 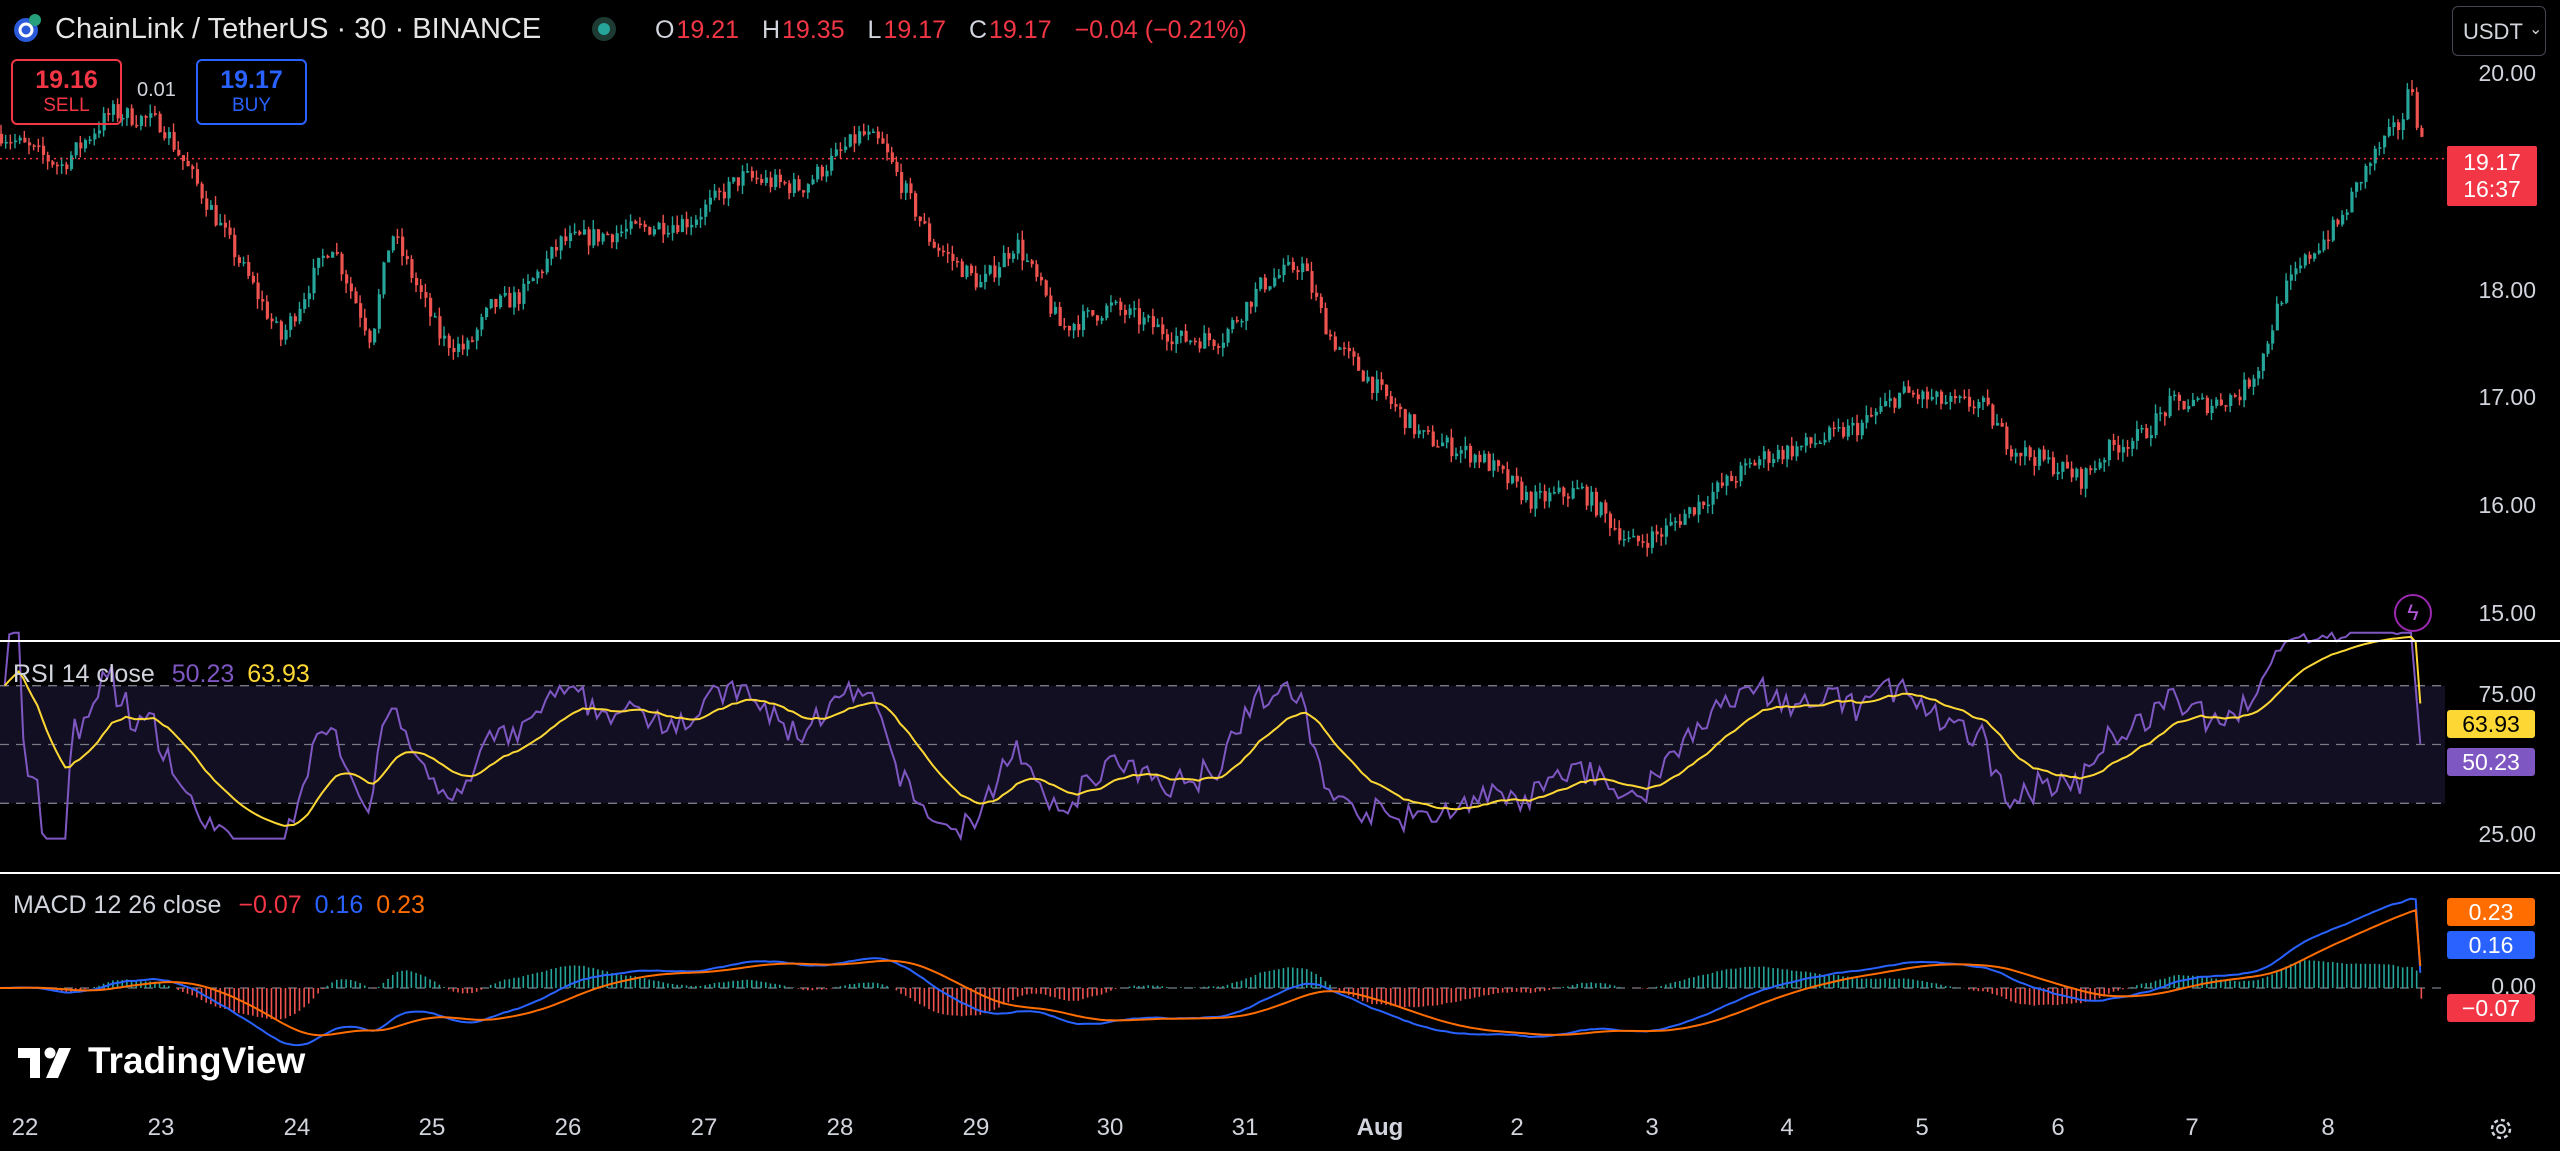 I want to click on ohlc-low-label: L, so click(x=874, y=30).